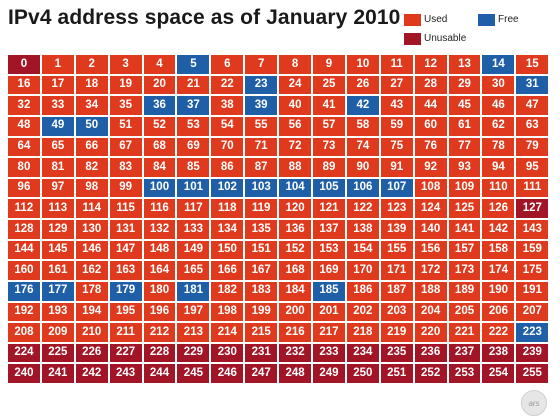 The image size is (560, 420). Describe the element at coordinates (193, 250) in the screenshot. I see `address-block-used: 149` at that location.